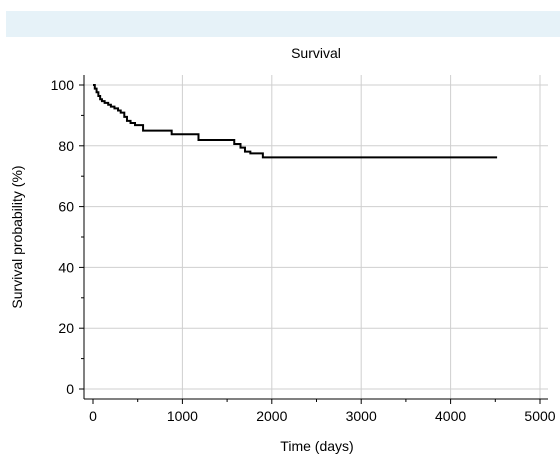 The height and width of the screenshot is (457, 560). Describe the element at coordinates (66, 328) in the screenshot. I see `y-tick-label: 20` at that location.